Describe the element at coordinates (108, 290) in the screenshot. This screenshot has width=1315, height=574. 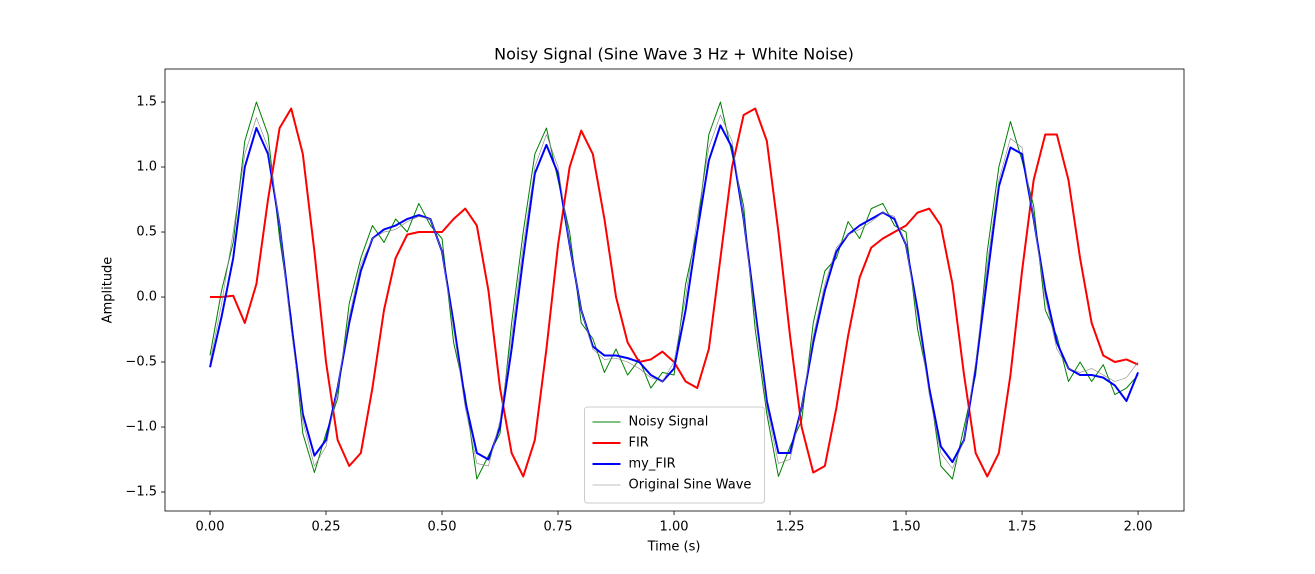
I see `y-axis-label: Amplitude` at that location.